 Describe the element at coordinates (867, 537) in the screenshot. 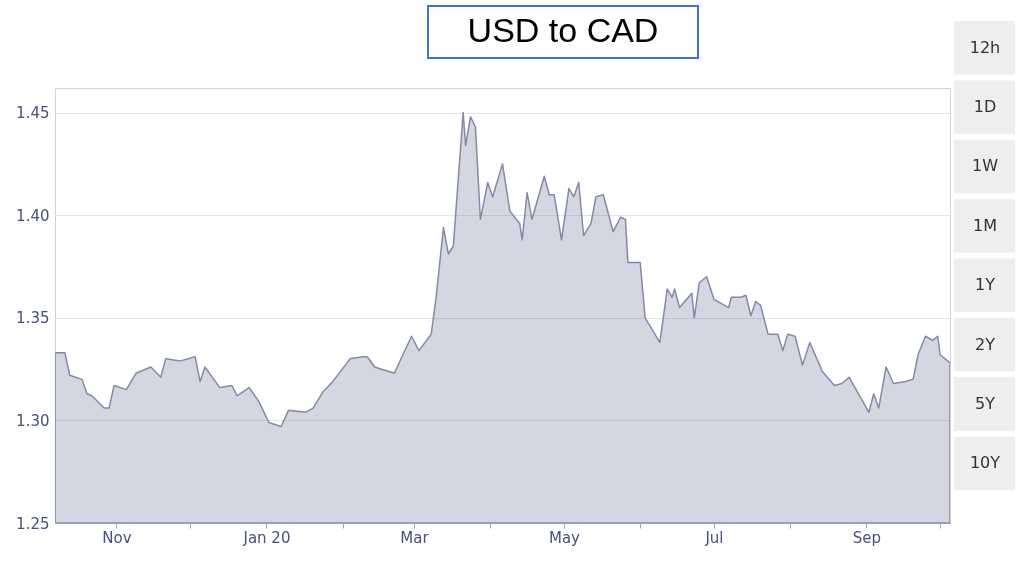

I see `x-tick-label: Sep` at that location.